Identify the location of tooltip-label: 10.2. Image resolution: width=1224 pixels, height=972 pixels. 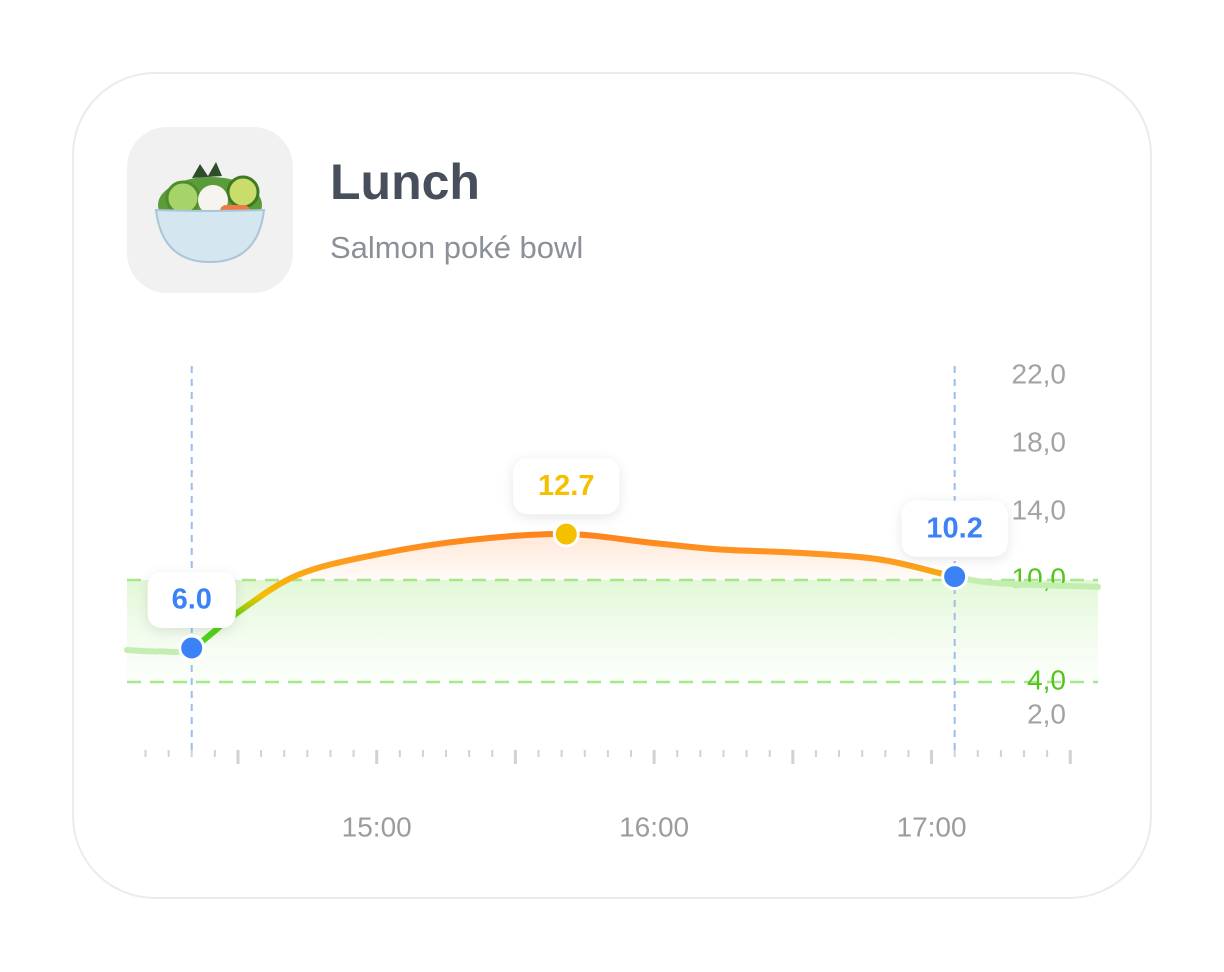
(954, 528).